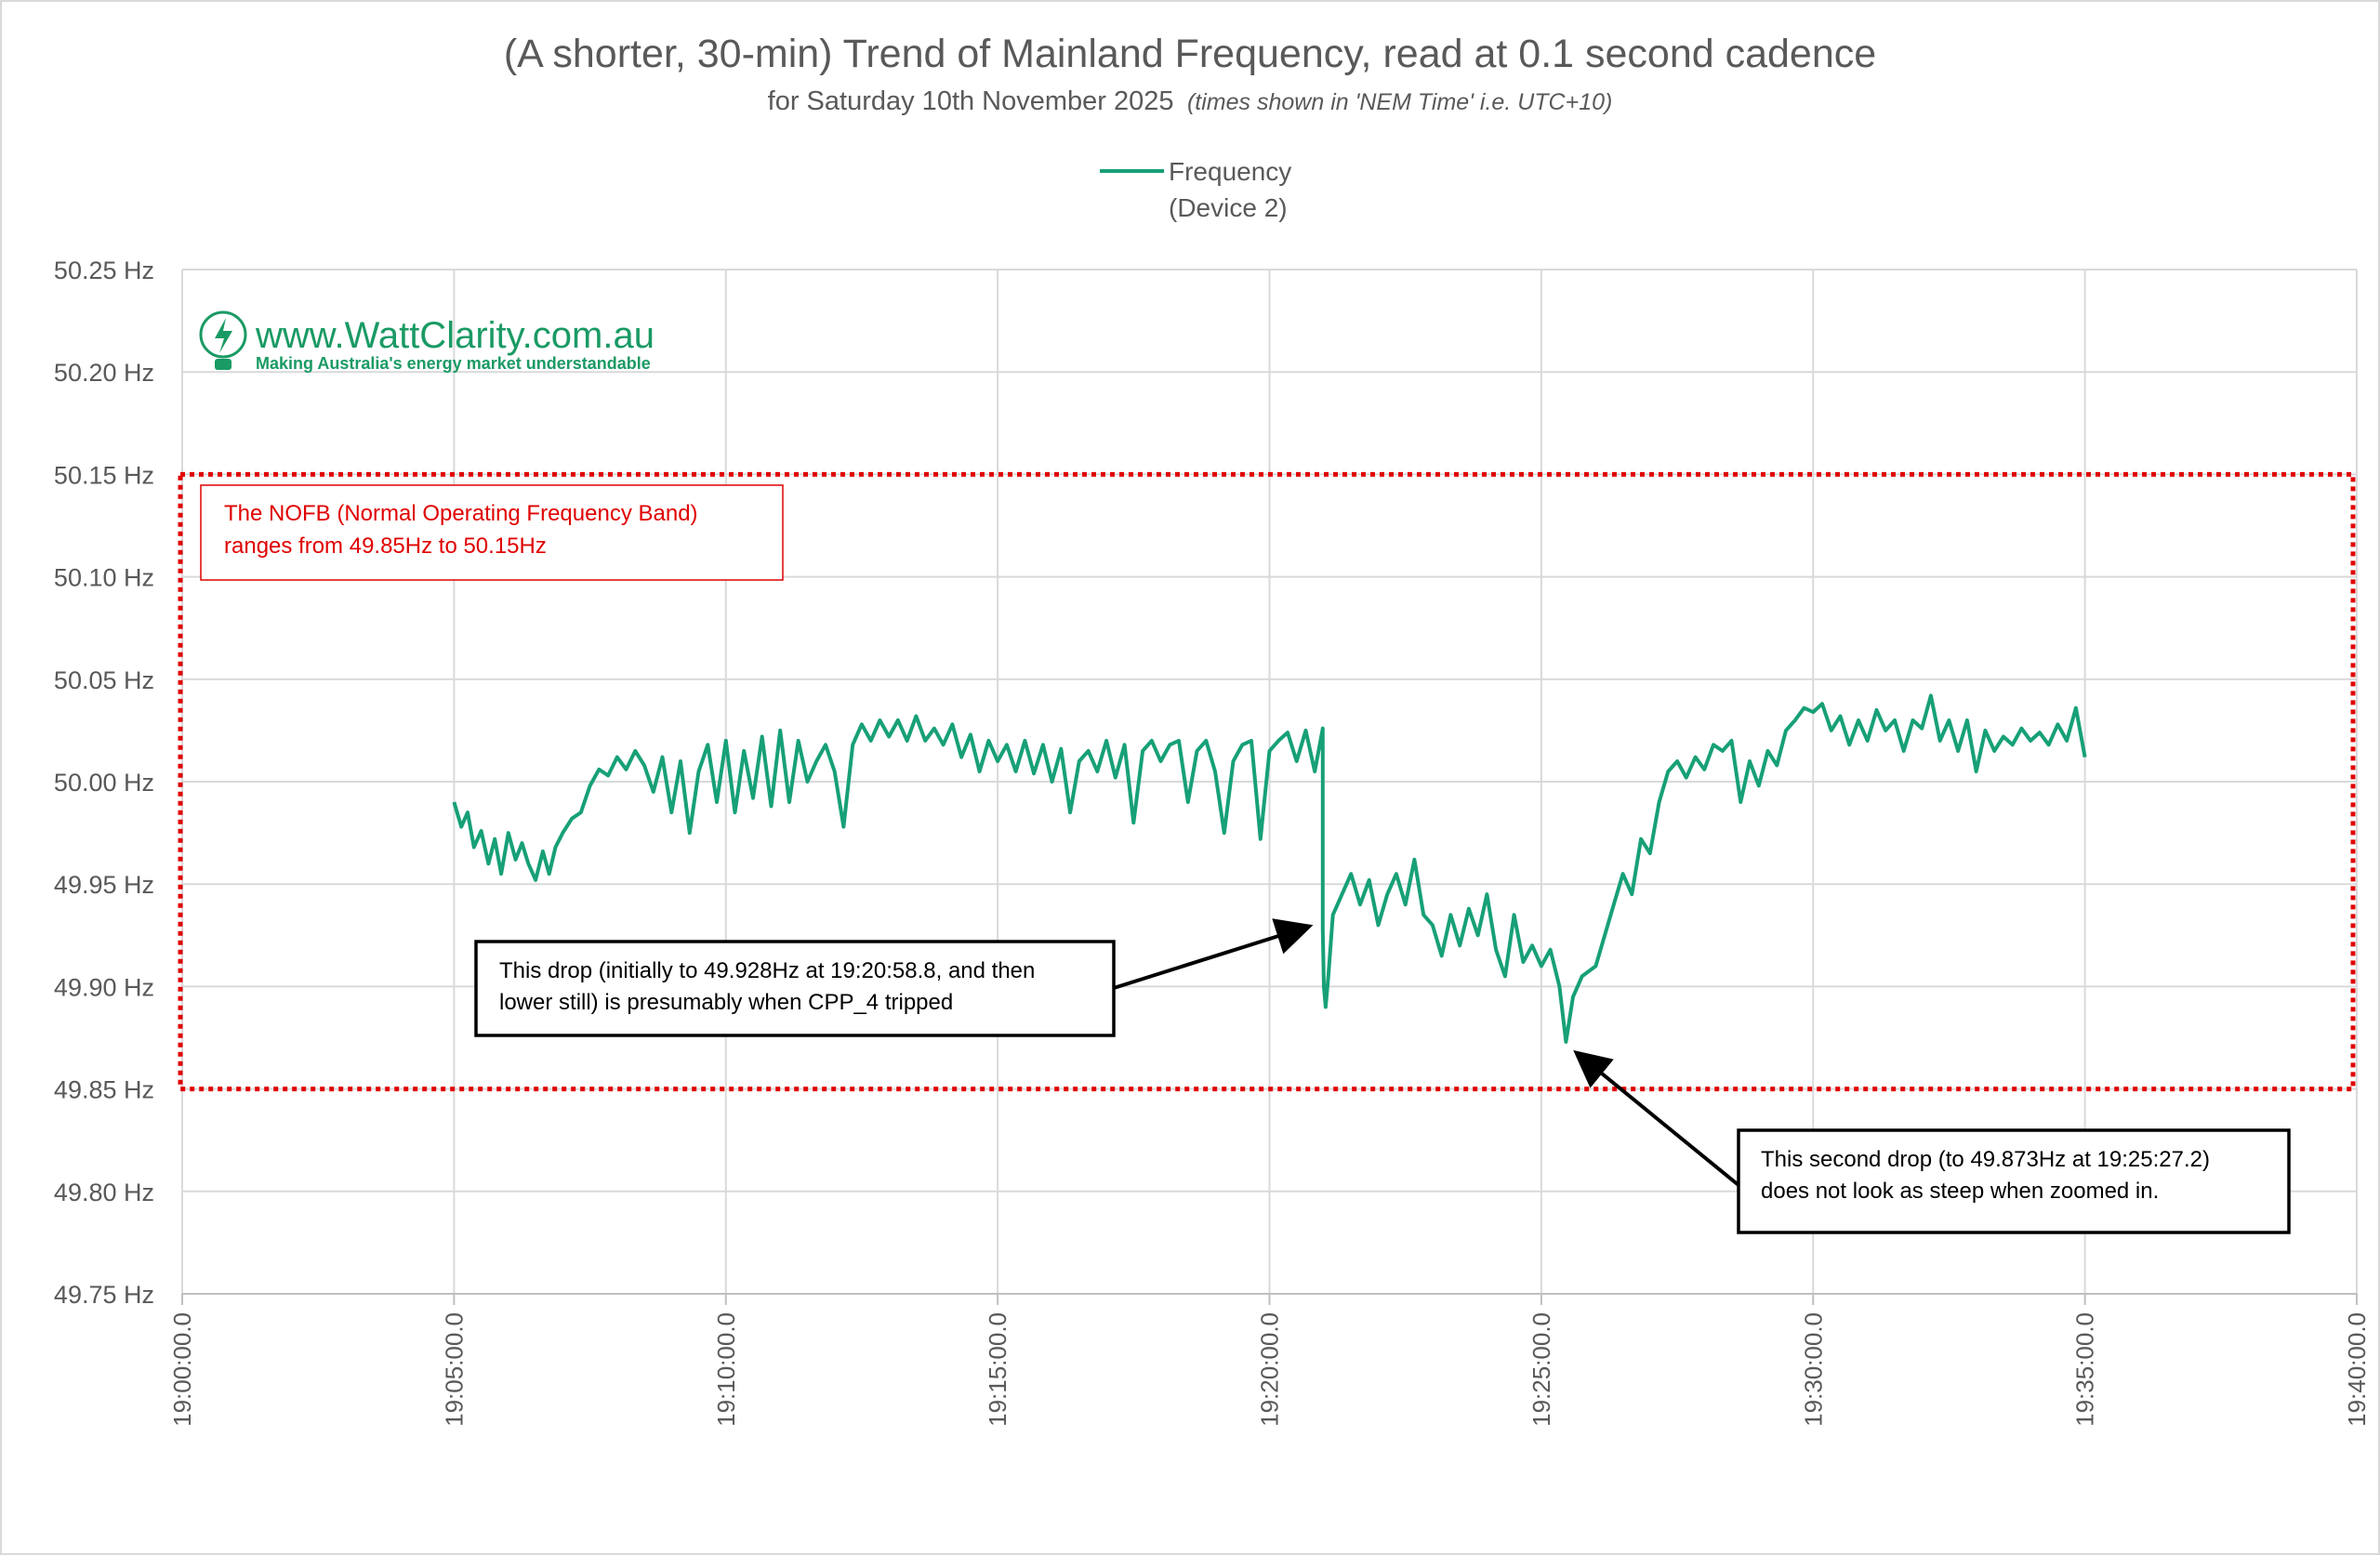 The height and width of the screenshot is (1555, 2380). Describe the element at coordinates (998, 1369) in the screenshot. I see `x-tick-label: 19:15:00.0` at that location.